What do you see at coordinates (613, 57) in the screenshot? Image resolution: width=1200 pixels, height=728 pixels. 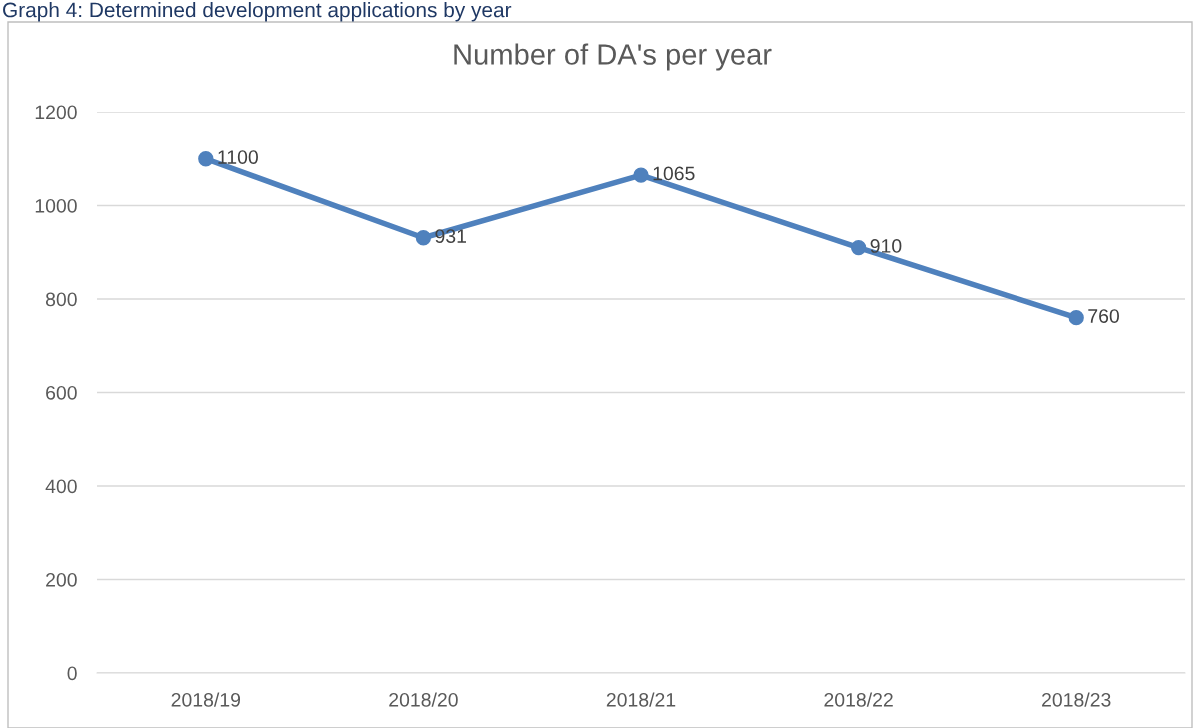 I see `chart-title: Number of DA's per year` at bounding box center [613, 57].